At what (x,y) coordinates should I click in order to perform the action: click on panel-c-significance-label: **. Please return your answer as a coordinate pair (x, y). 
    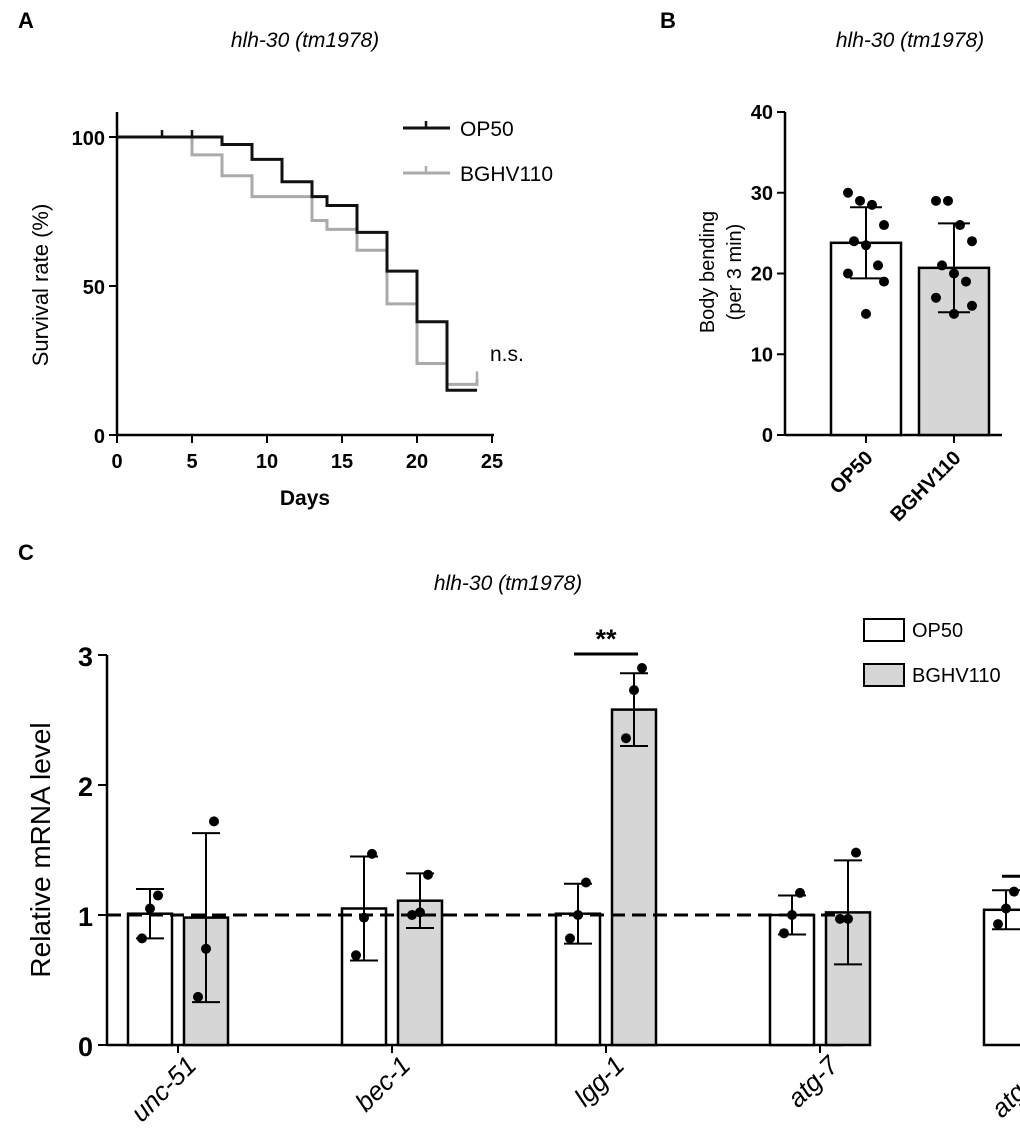
    Looking at the image, I should click on (606, 639).